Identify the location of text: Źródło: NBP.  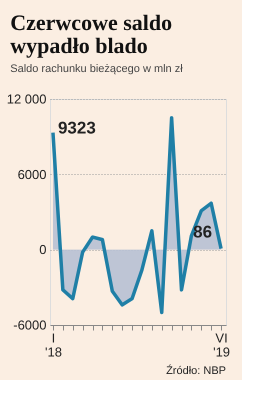
(196, 370).